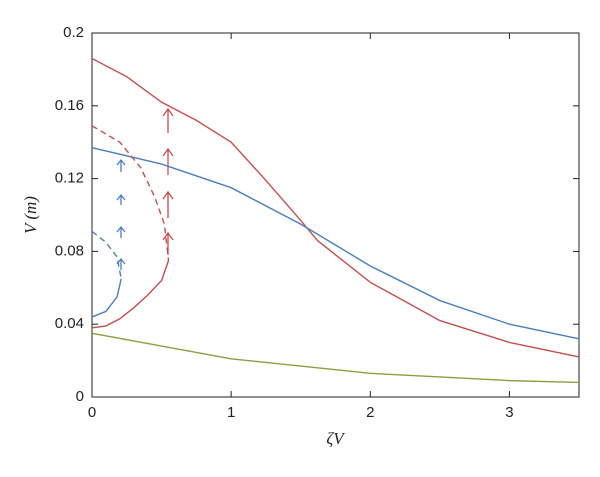 The image size is (600, 477). I want to click on x-tick-label: 0, so click(92, 412).